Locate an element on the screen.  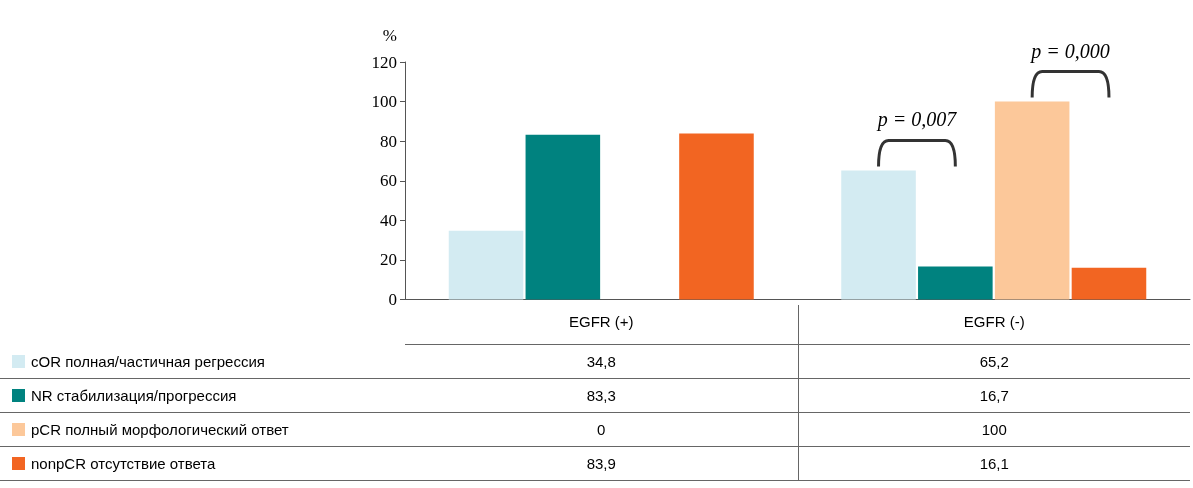
data-label: 34,8 is located at coordinates (601, 362).